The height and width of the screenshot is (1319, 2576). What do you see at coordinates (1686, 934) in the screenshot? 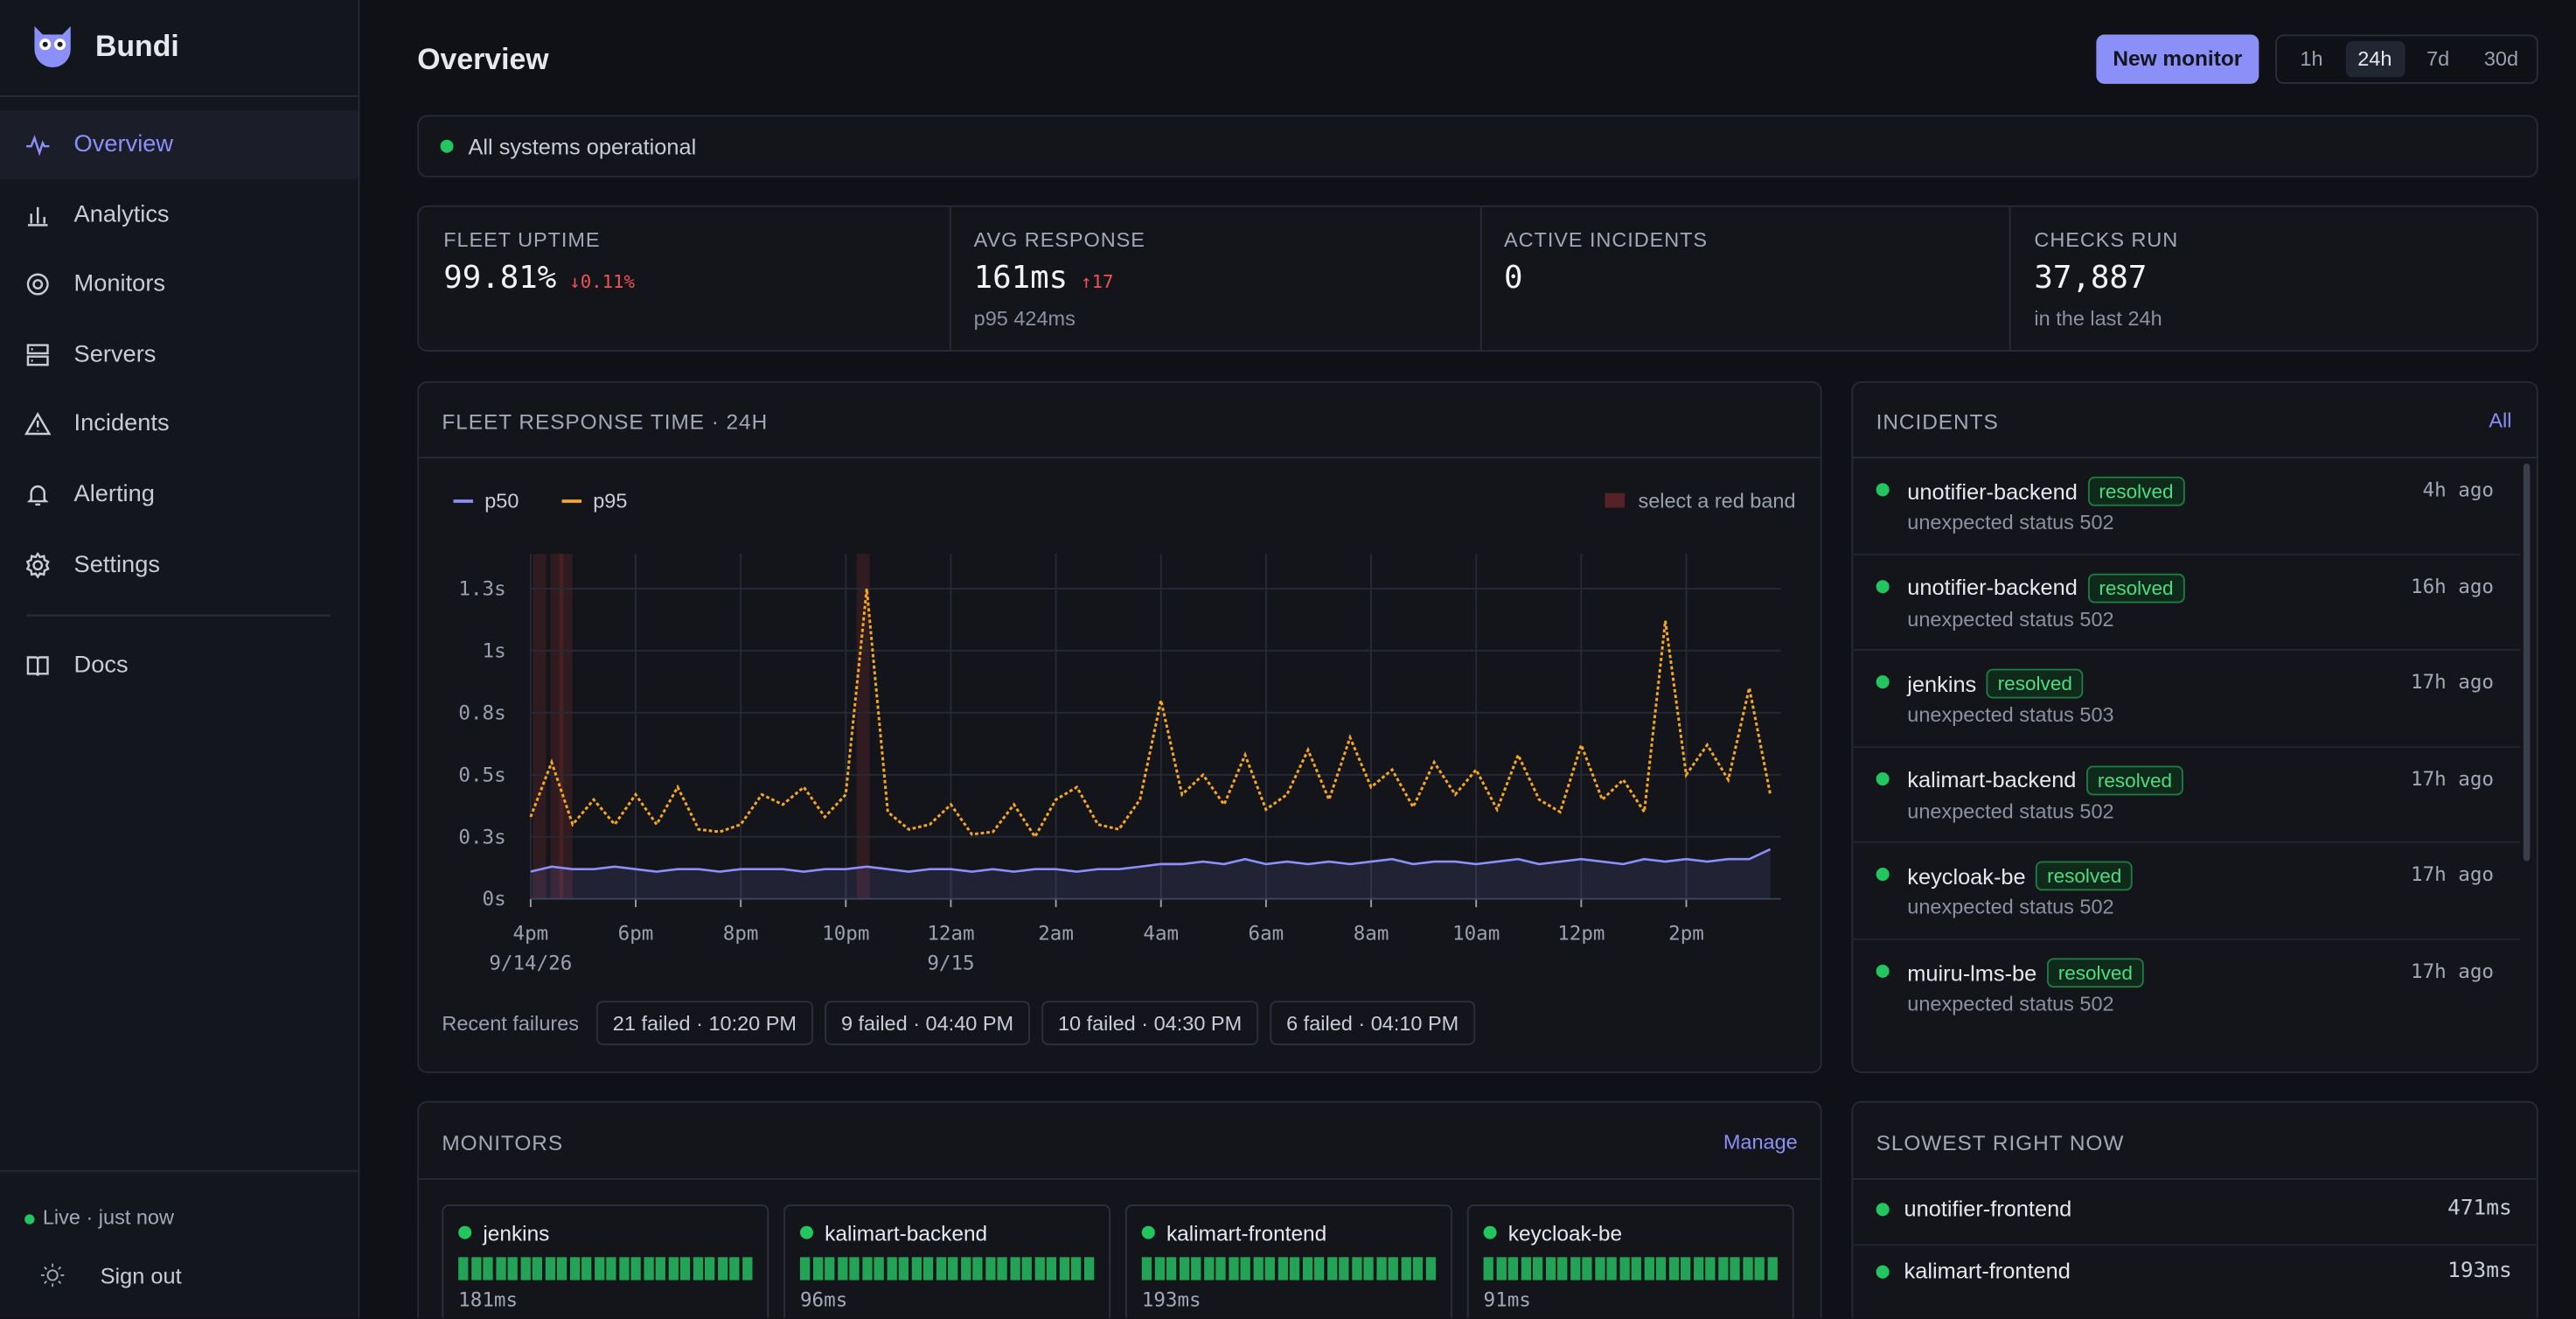
I see `x-tick-label: 2pm` at bounding box center [1686, 934].